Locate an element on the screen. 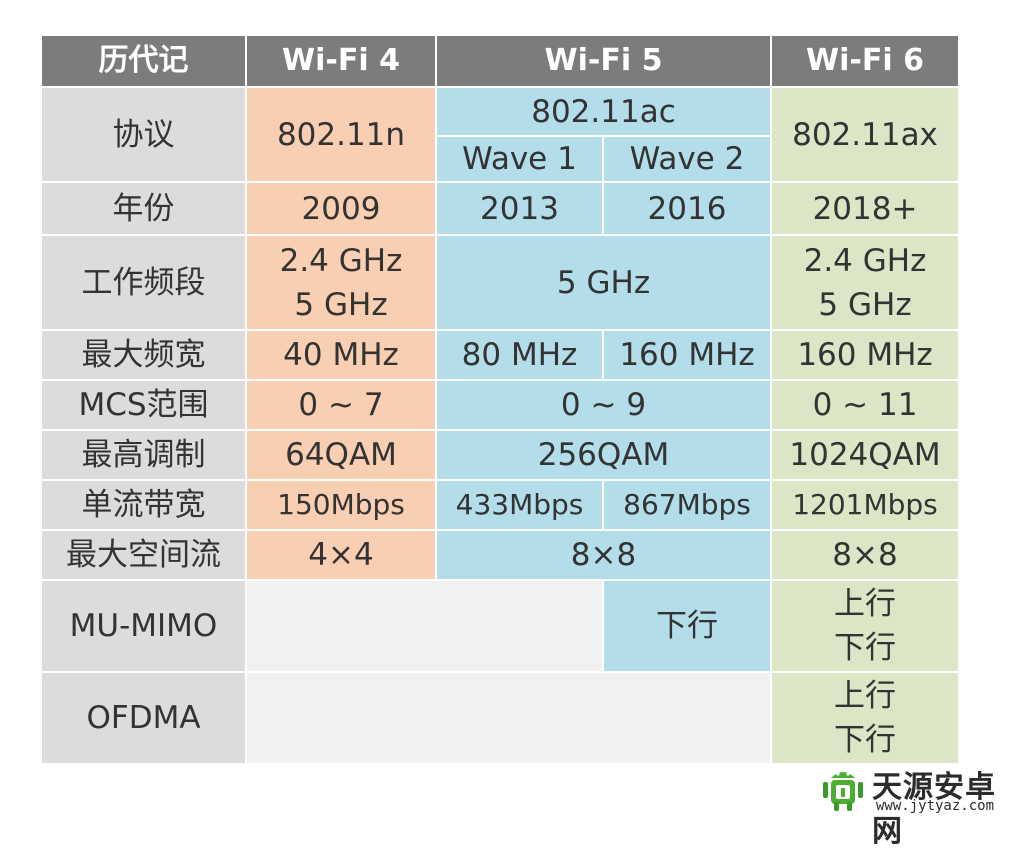 Image resolution: width=1013 pixels, height=850 pixels. cell-wifi4-band-line2: 5 GHz is located at coordinates (341, 304).